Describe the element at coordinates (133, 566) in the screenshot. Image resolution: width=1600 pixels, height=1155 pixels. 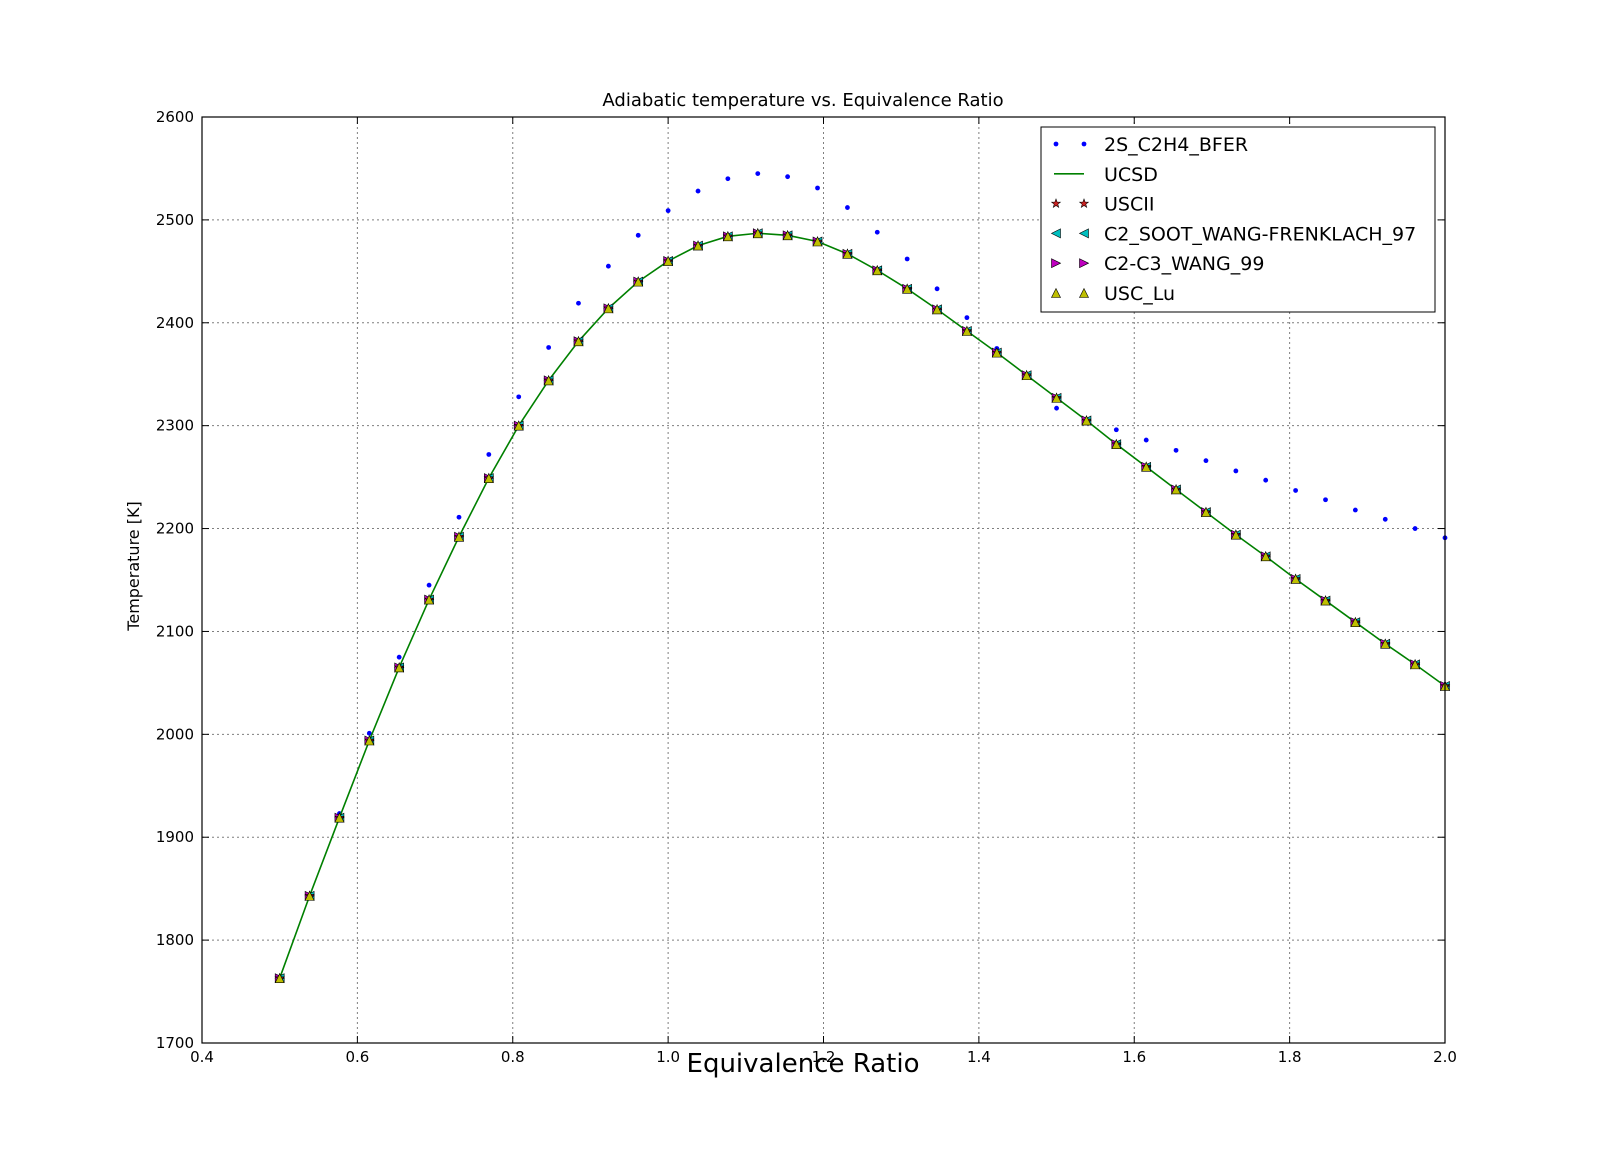
I see `y-axis-label: Temperature [K]` at that location.